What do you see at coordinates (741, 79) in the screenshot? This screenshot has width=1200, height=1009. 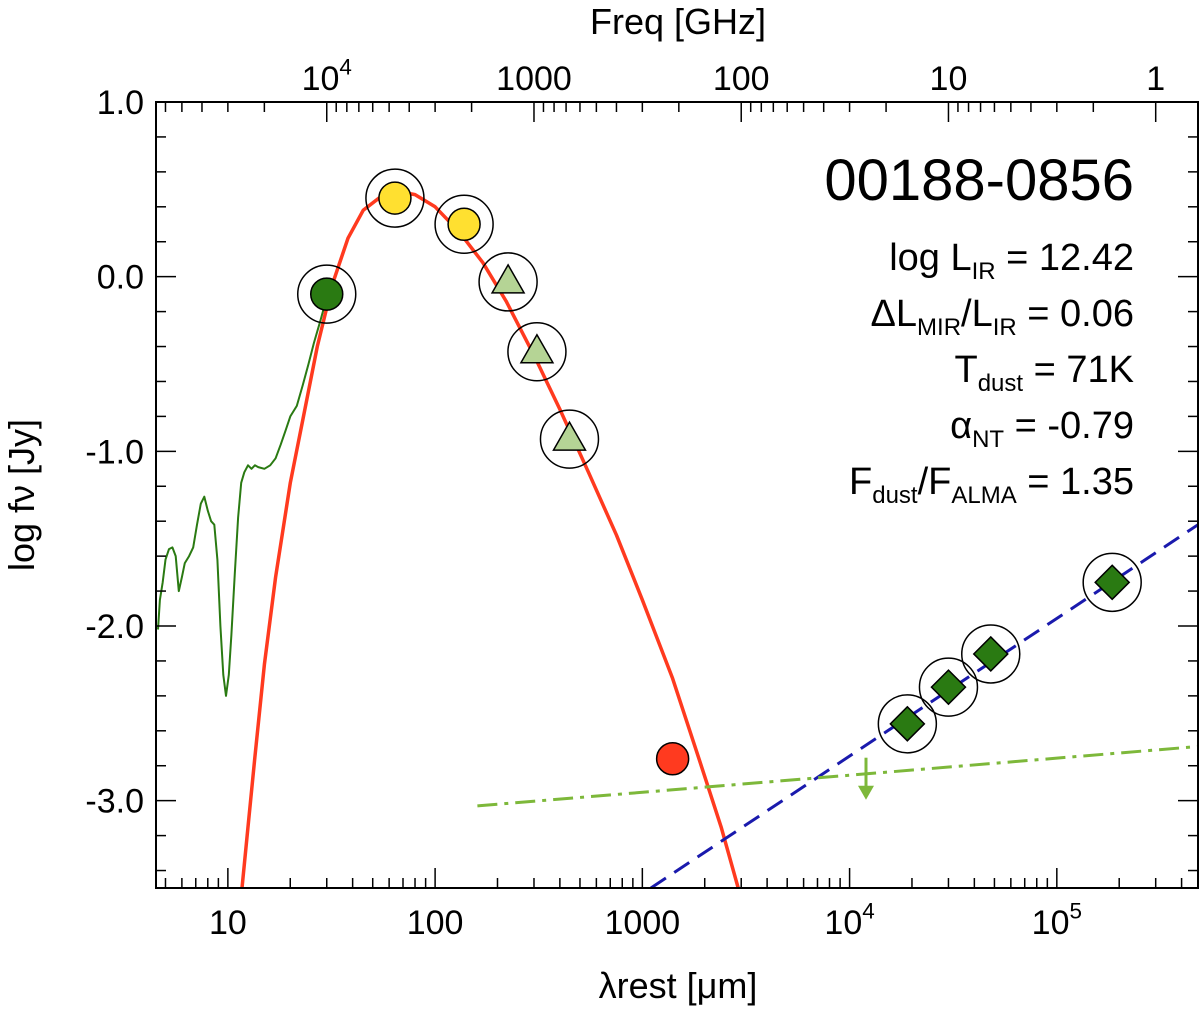 I see `top-tick-label: 100` at bounding box center [741, 79].